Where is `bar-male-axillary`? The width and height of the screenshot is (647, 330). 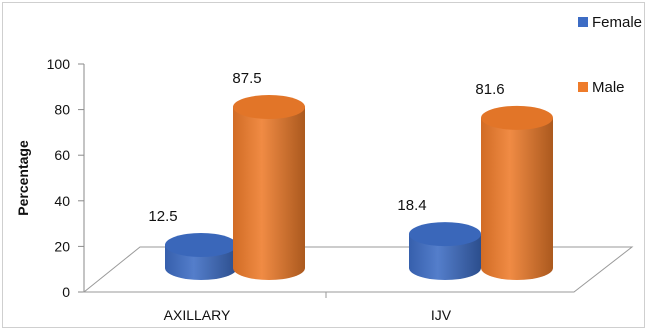
bar-male-axillary is located at coordinates (269, 187).